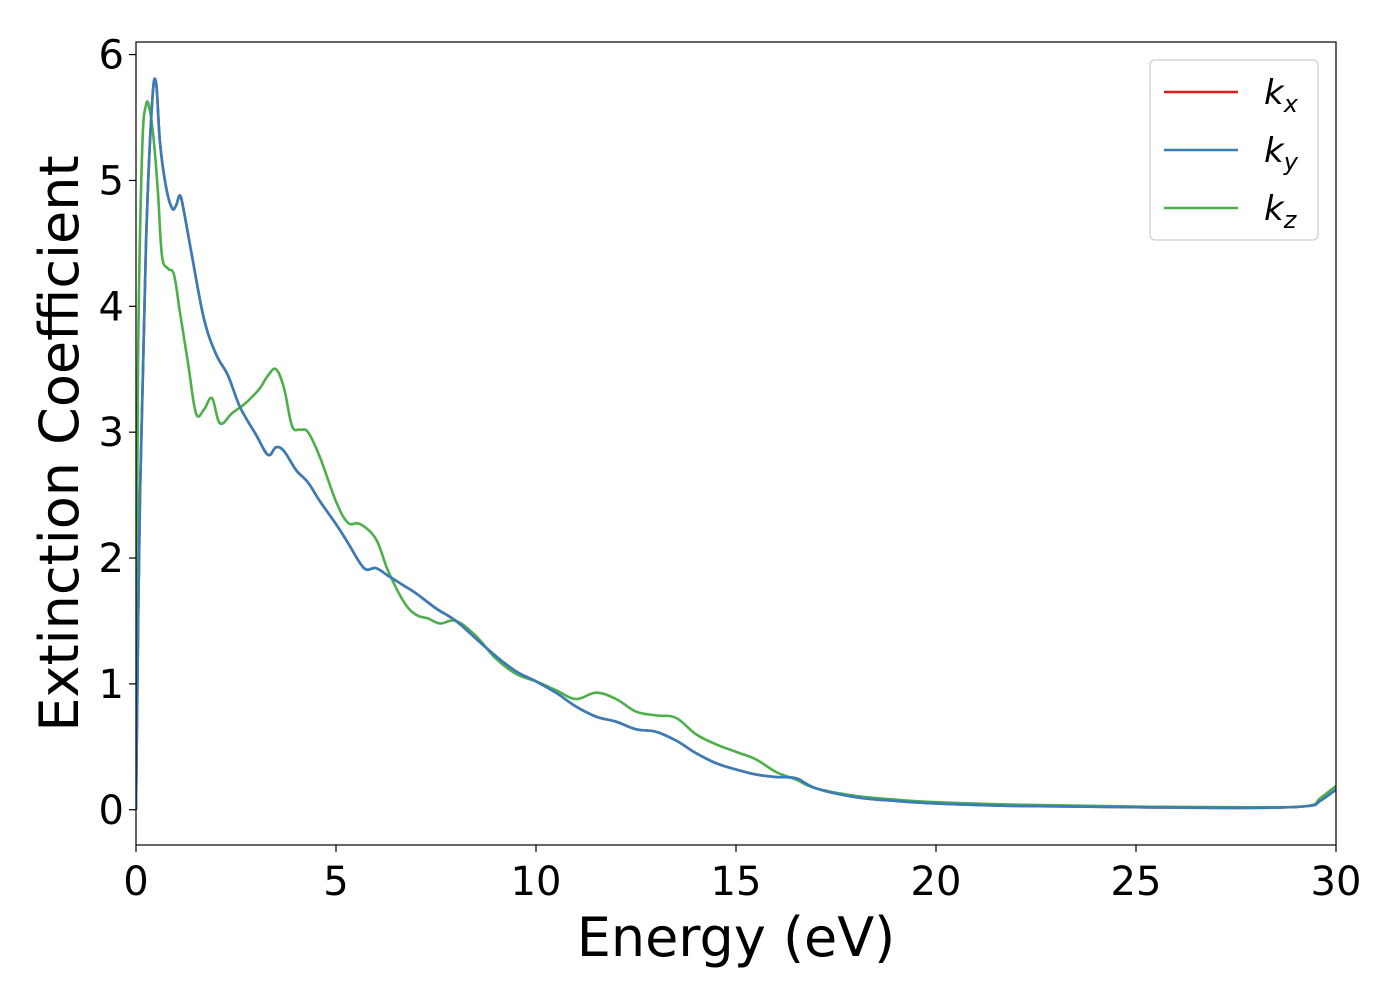 The width and height of the screenshot is (1400, 1000). What do you see at coordinates (111, 559) in the screenshot?
I see `y-tick-label: 2` at bounding box center [111, 559].